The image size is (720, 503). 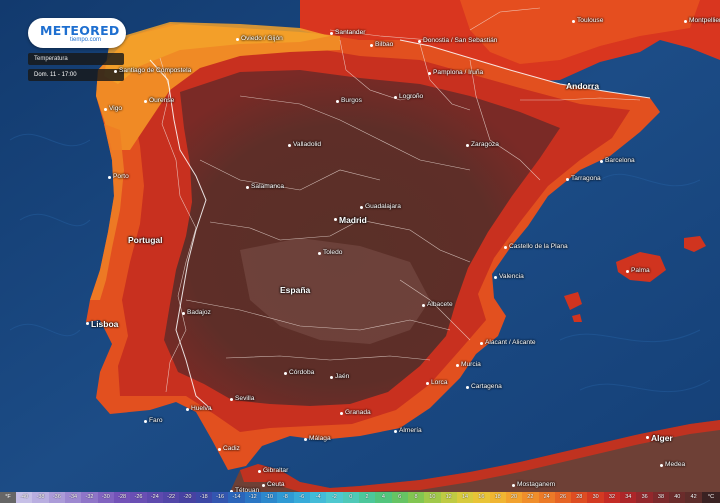 What do you see at coordinates (659, 438) in the screenshot?
I see `place-label-alger: Alger` at bounding box center [659, 438].